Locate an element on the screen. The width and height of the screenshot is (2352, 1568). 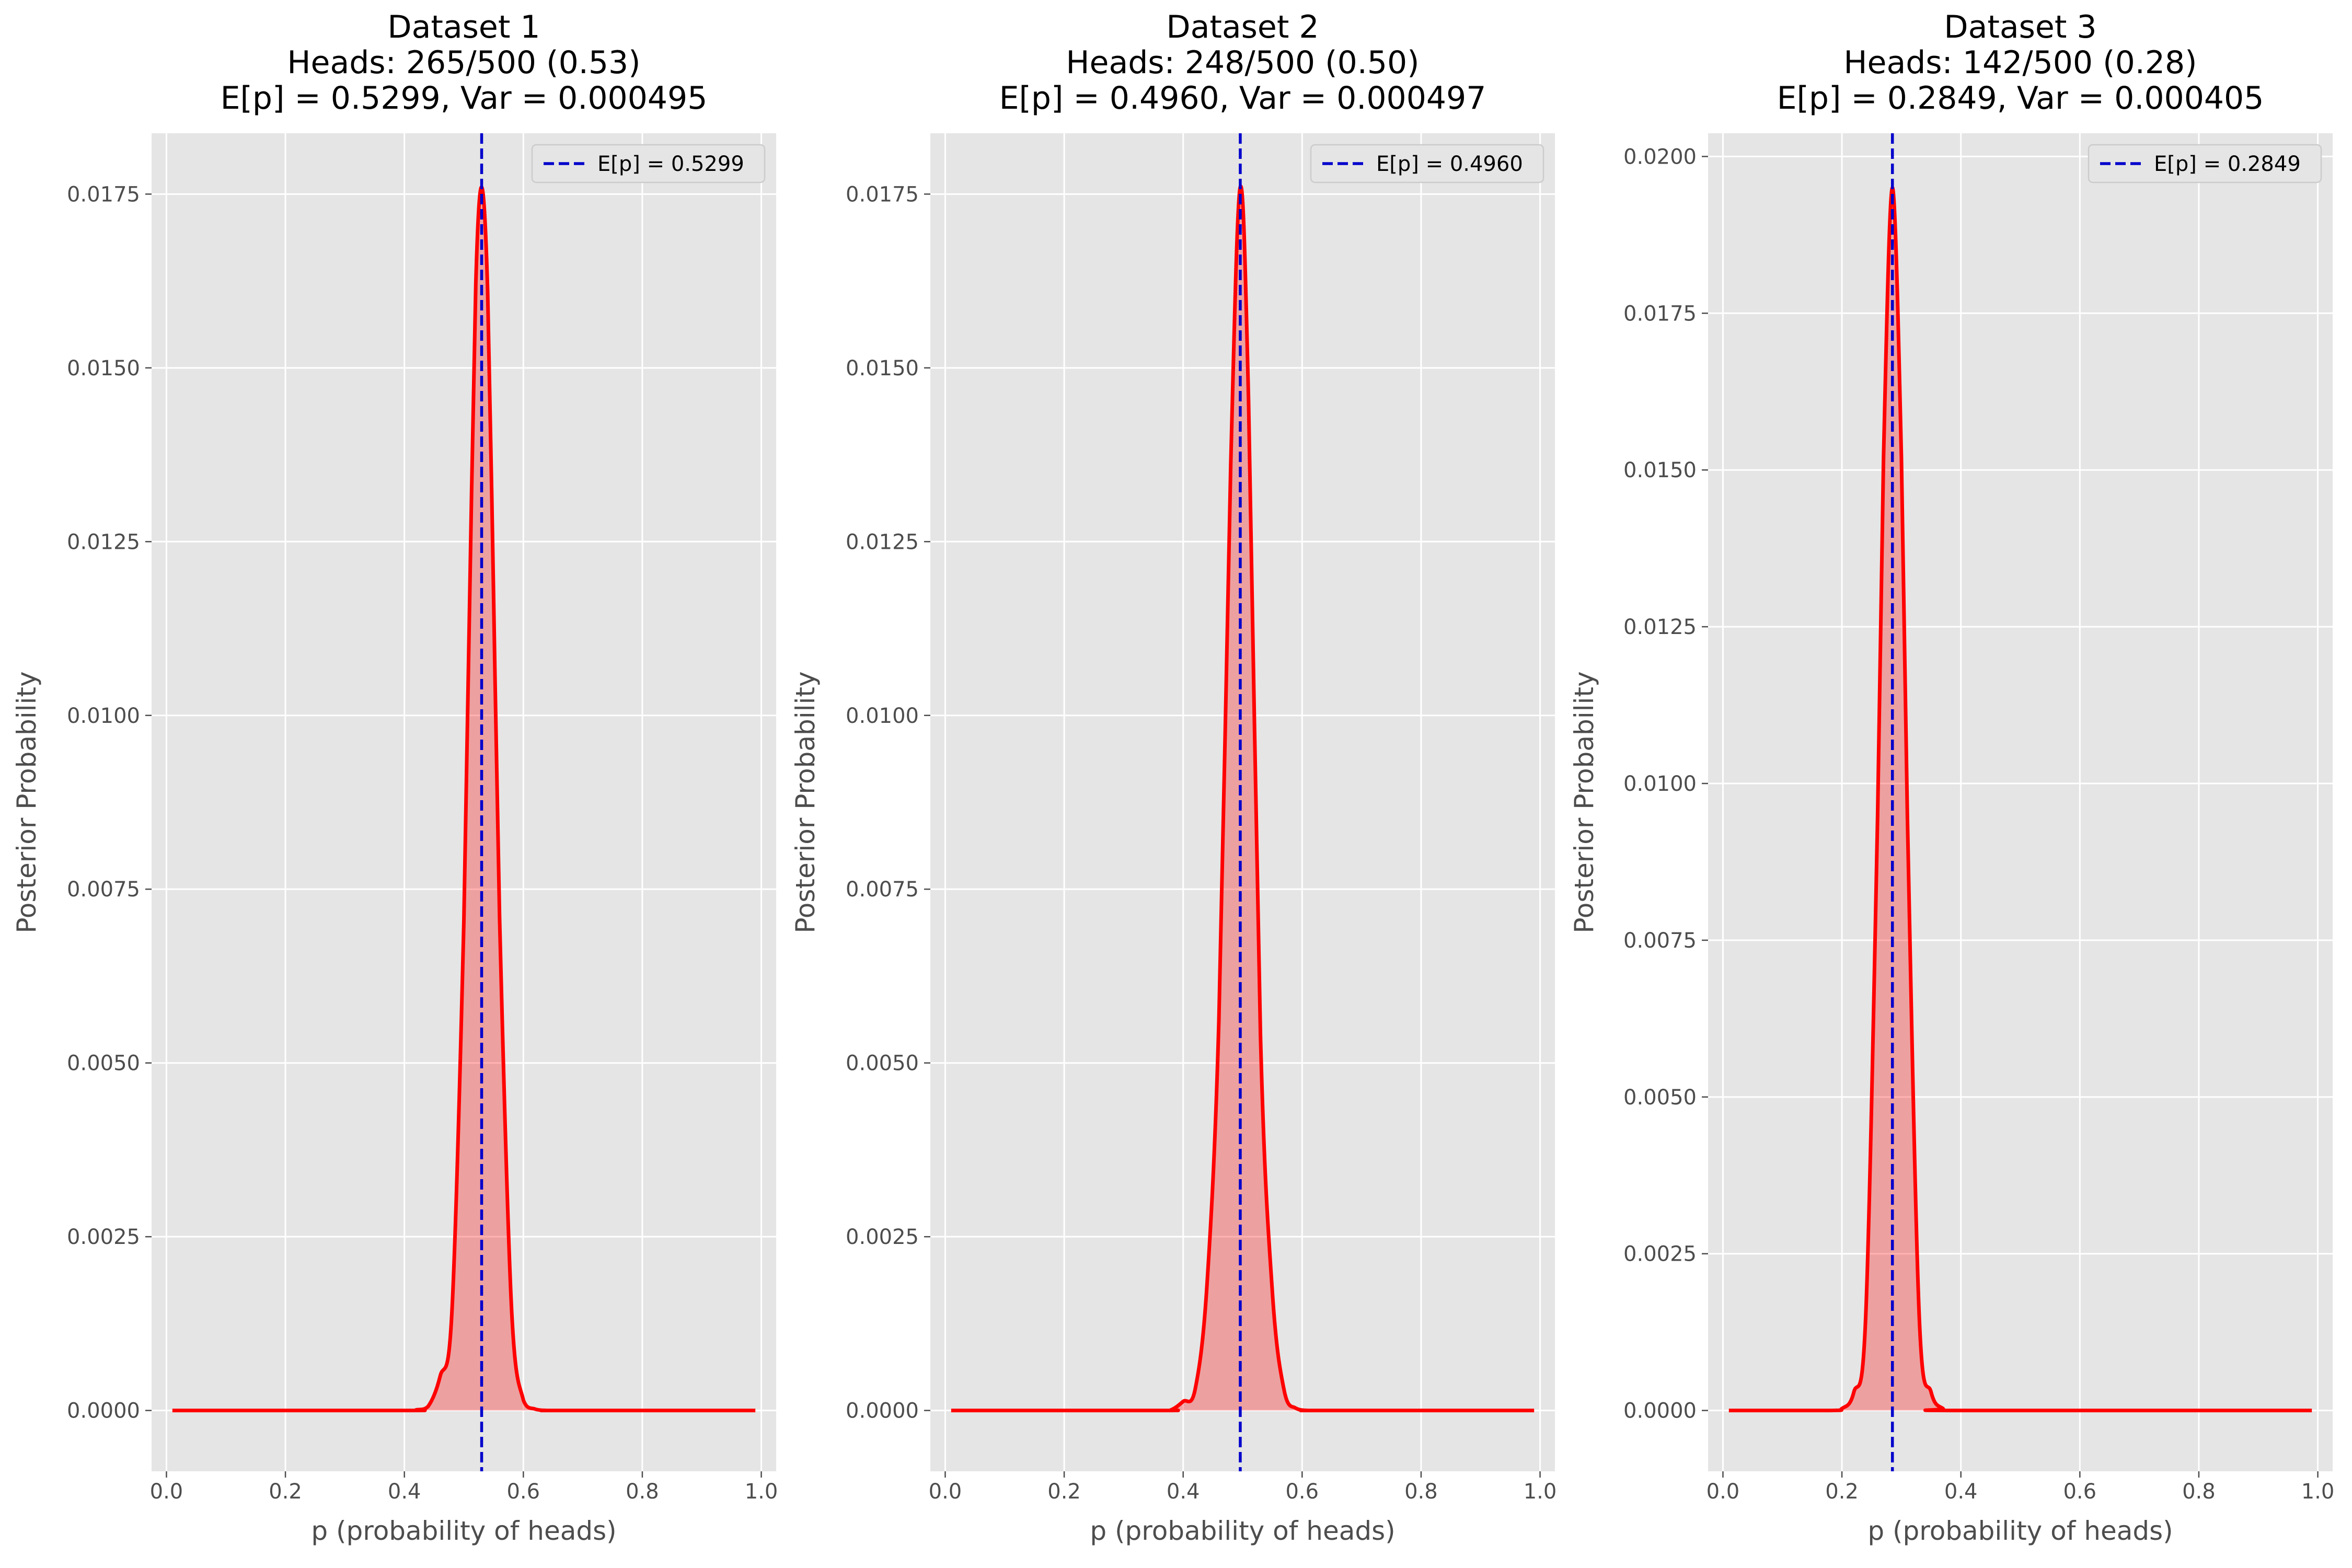
chart-title-line-2: Heads: 142/500 (0.28) is located at coordinates (2020, 62).